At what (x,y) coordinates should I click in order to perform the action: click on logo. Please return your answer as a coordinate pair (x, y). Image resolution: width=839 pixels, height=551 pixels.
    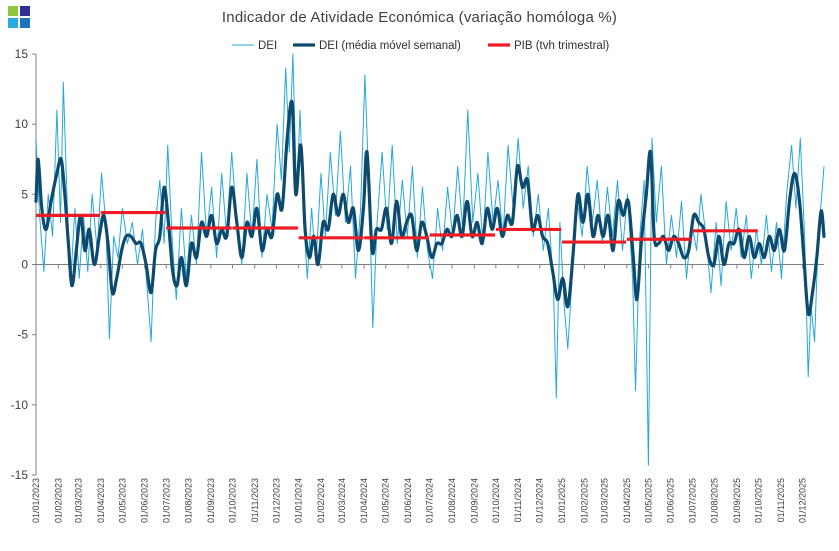
    Looking at the image, I should click on (19, 17).